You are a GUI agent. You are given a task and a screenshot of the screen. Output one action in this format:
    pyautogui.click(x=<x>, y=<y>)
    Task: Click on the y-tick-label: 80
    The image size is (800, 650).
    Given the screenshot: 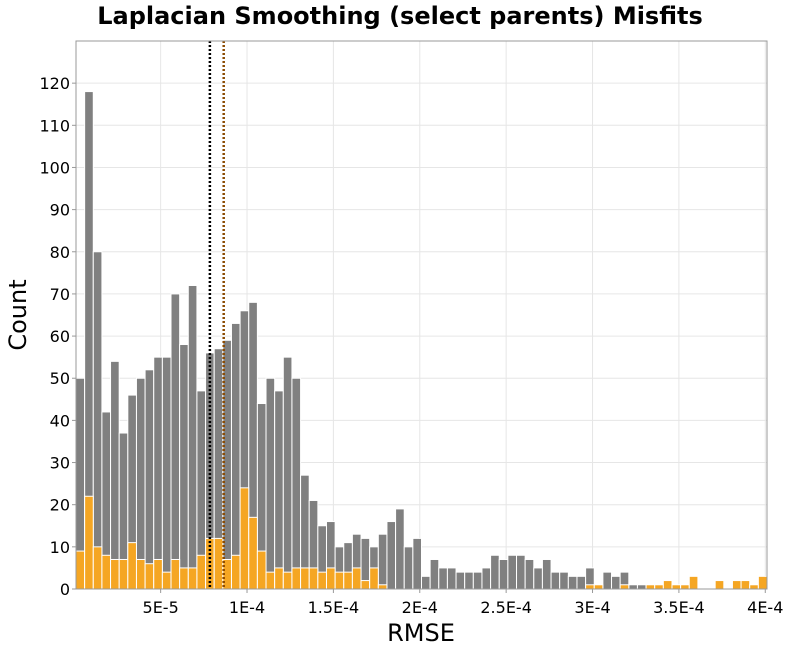 What is the action you would take?
    pyautogui.click(x=60, y=252)
    